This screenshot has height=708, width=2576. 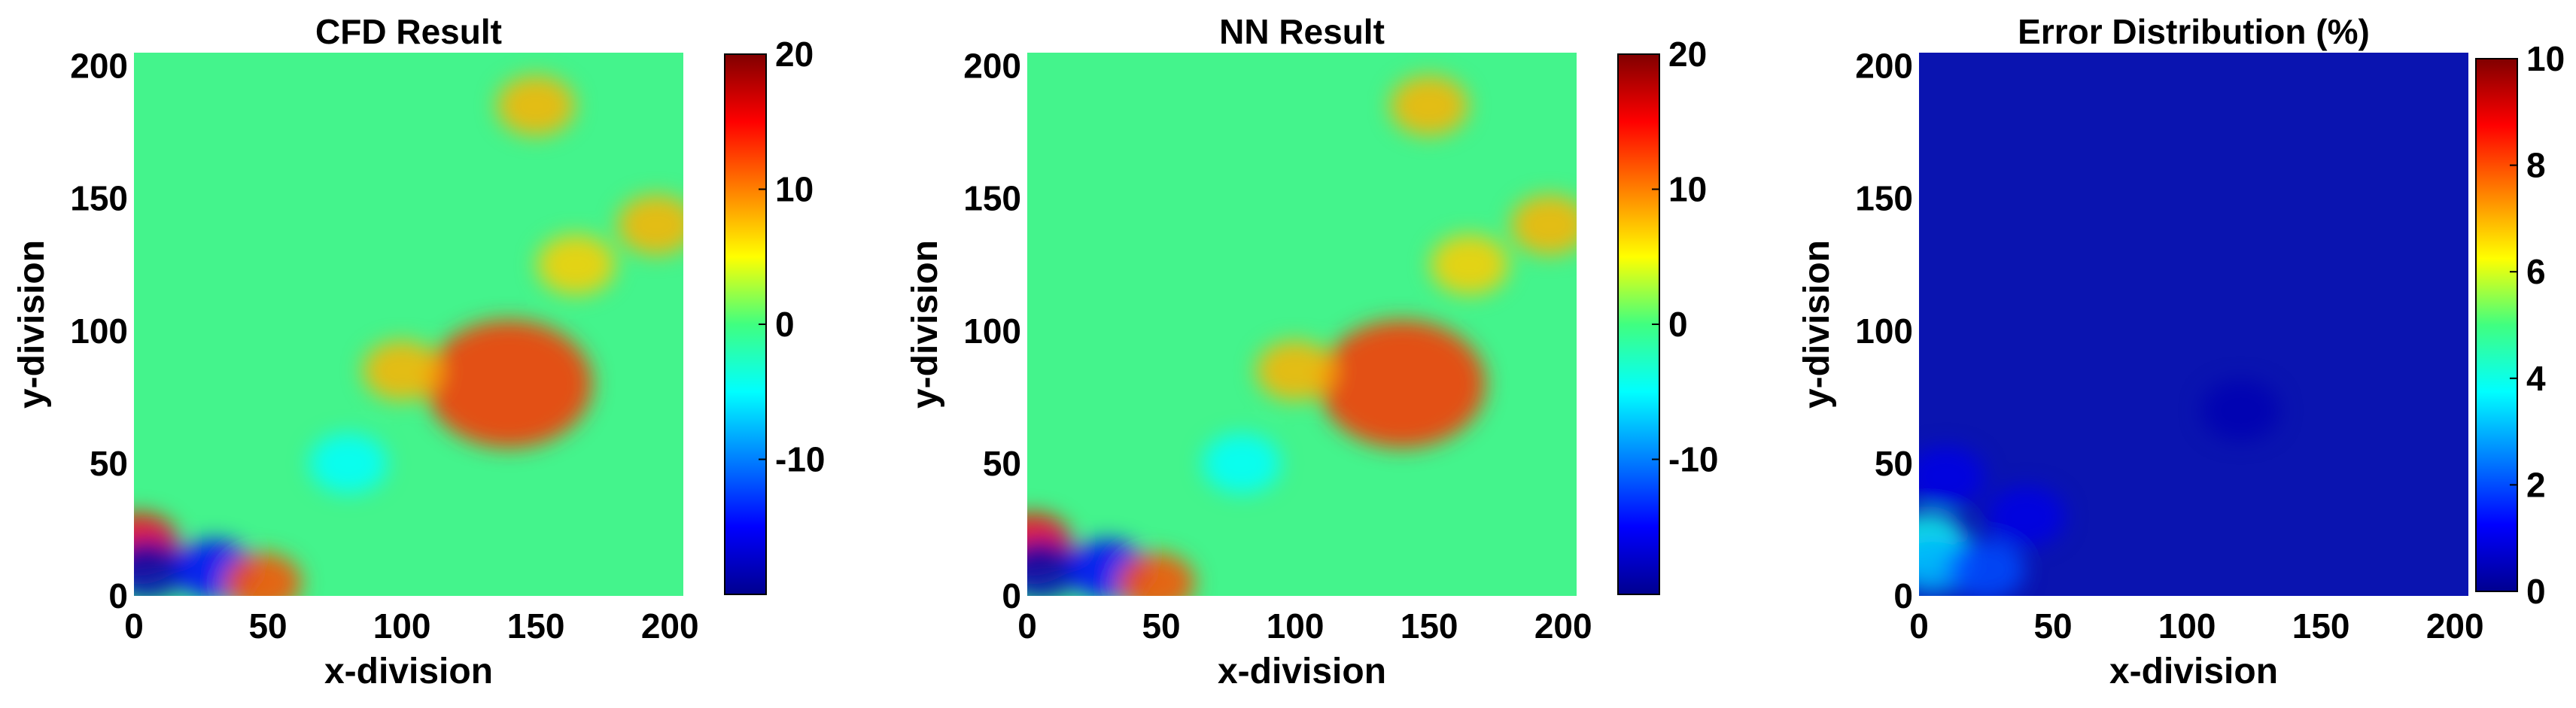 I want to click on colorbar, so click(x=2496, y=325).